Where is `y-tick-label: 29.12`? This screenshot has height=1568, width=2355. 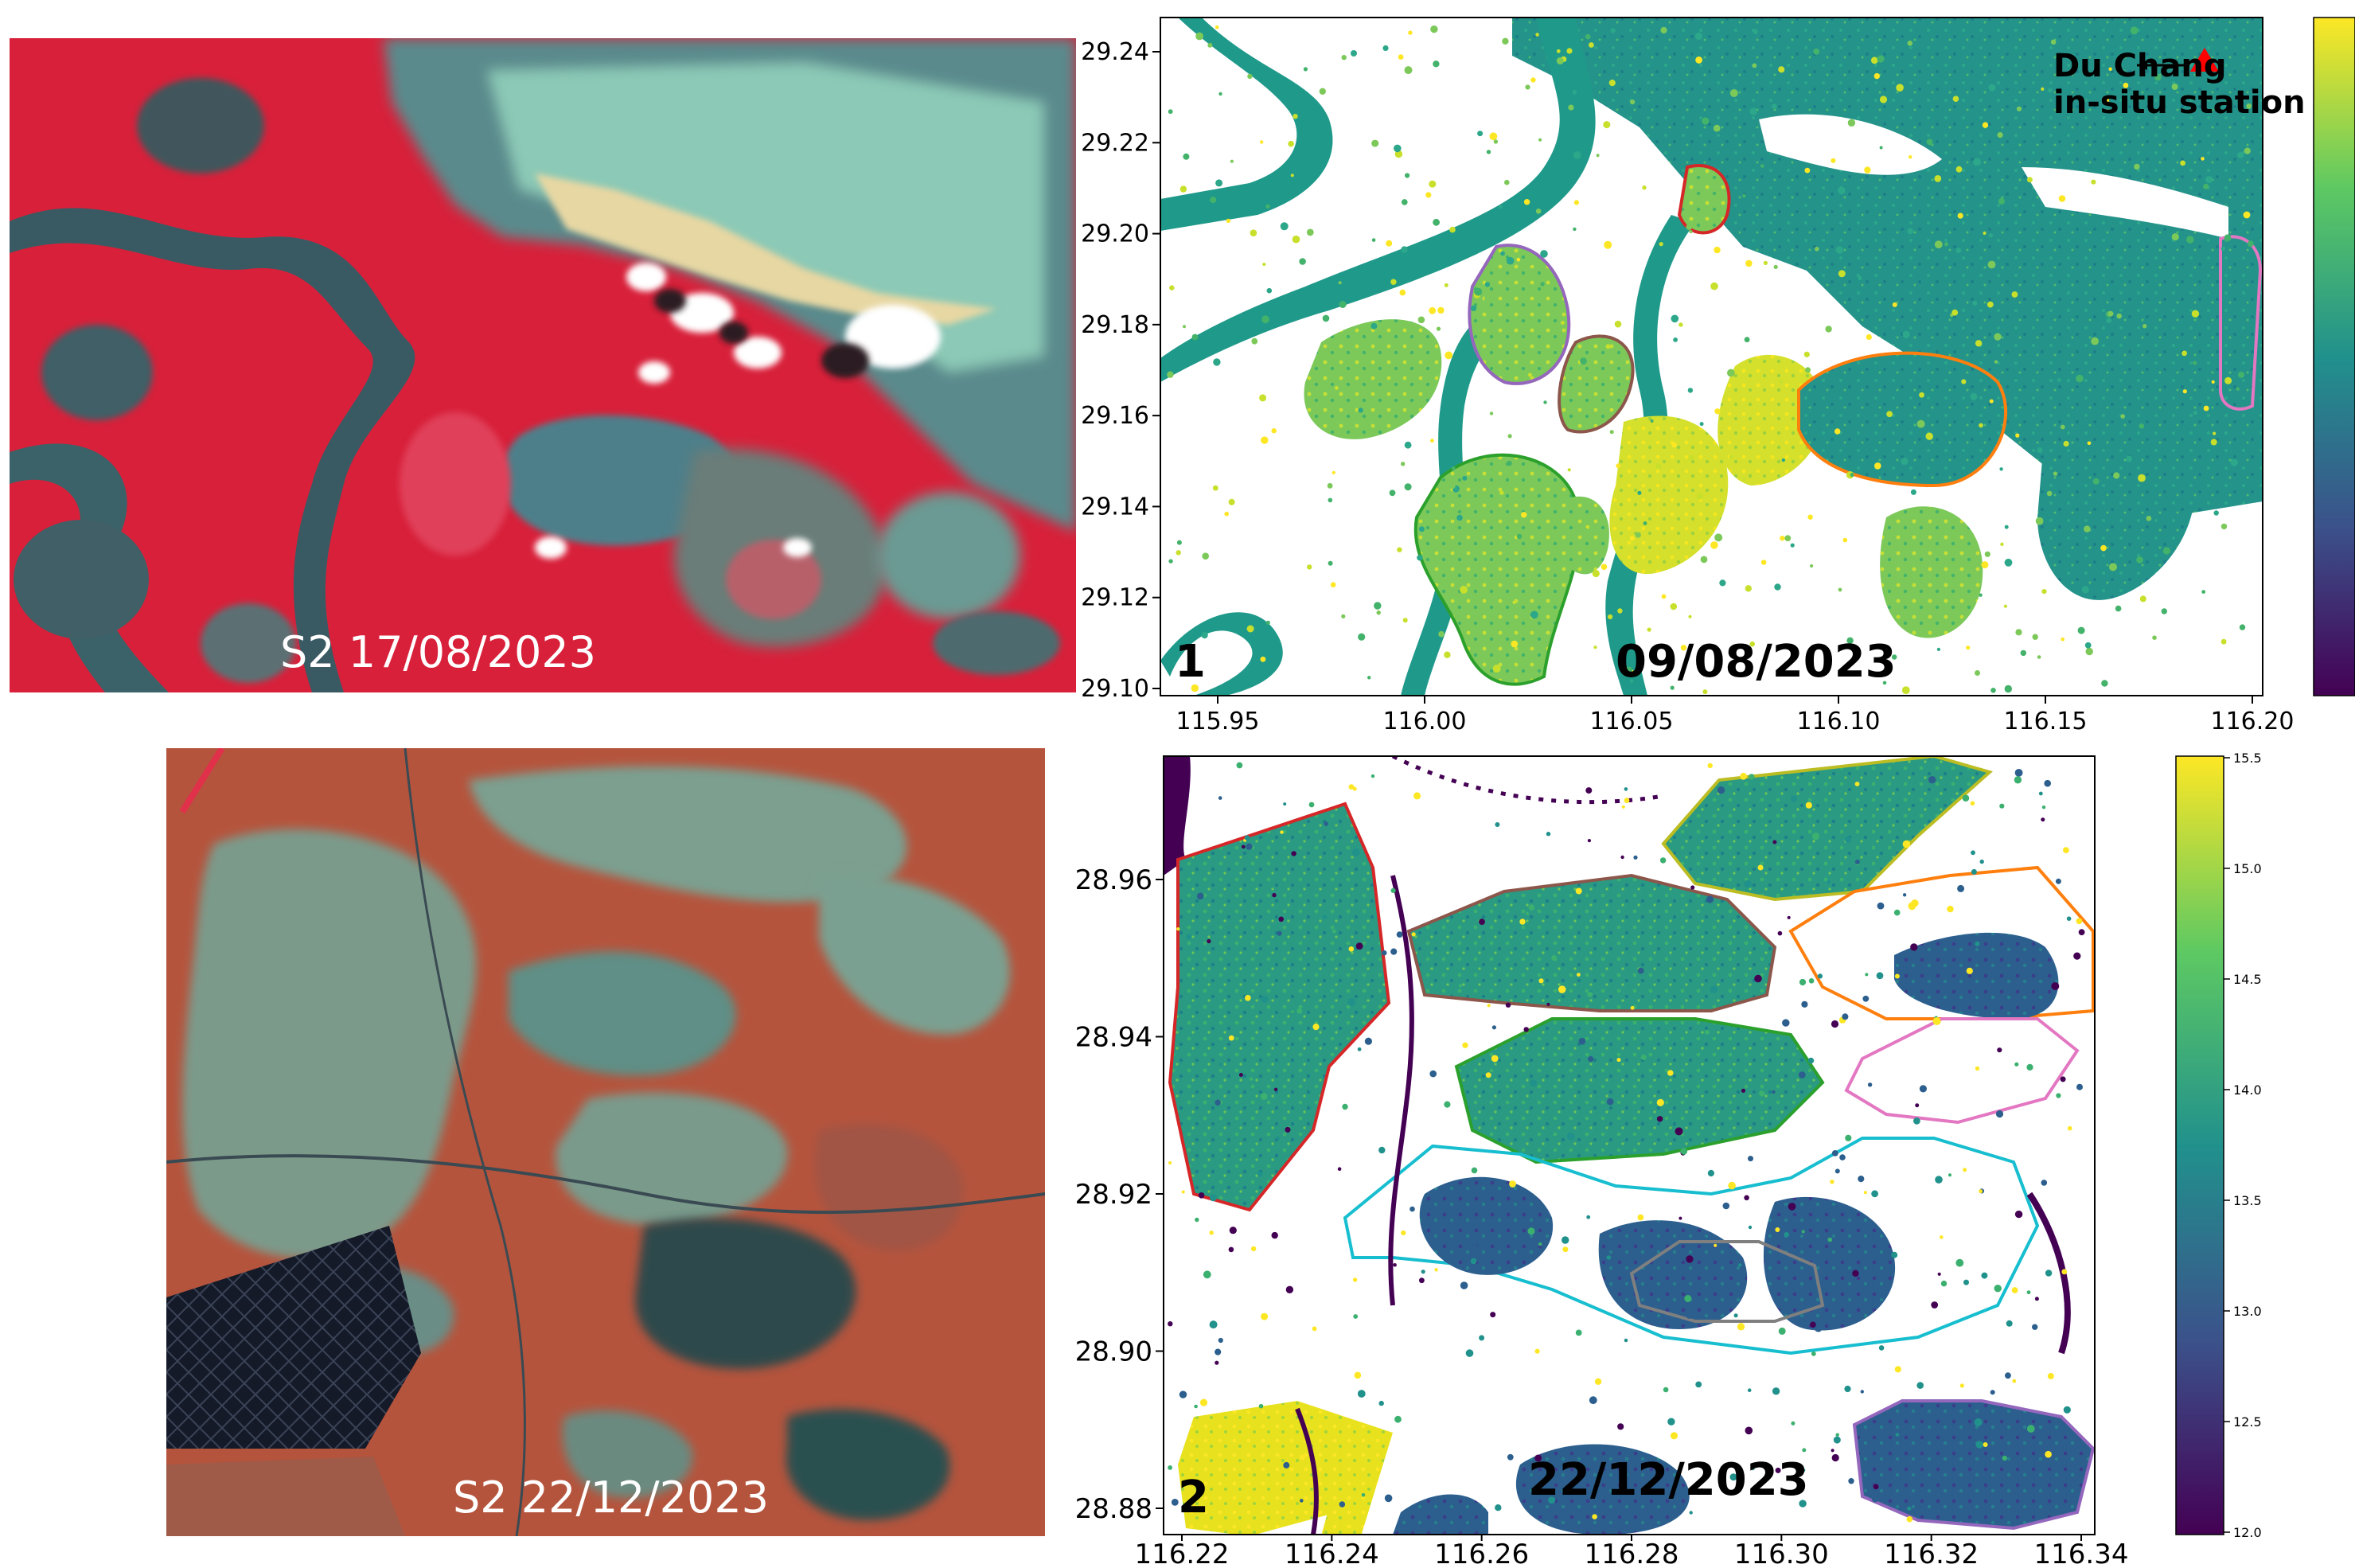
y-tick-label: 29.12 is located at coordinates (1115, 598).